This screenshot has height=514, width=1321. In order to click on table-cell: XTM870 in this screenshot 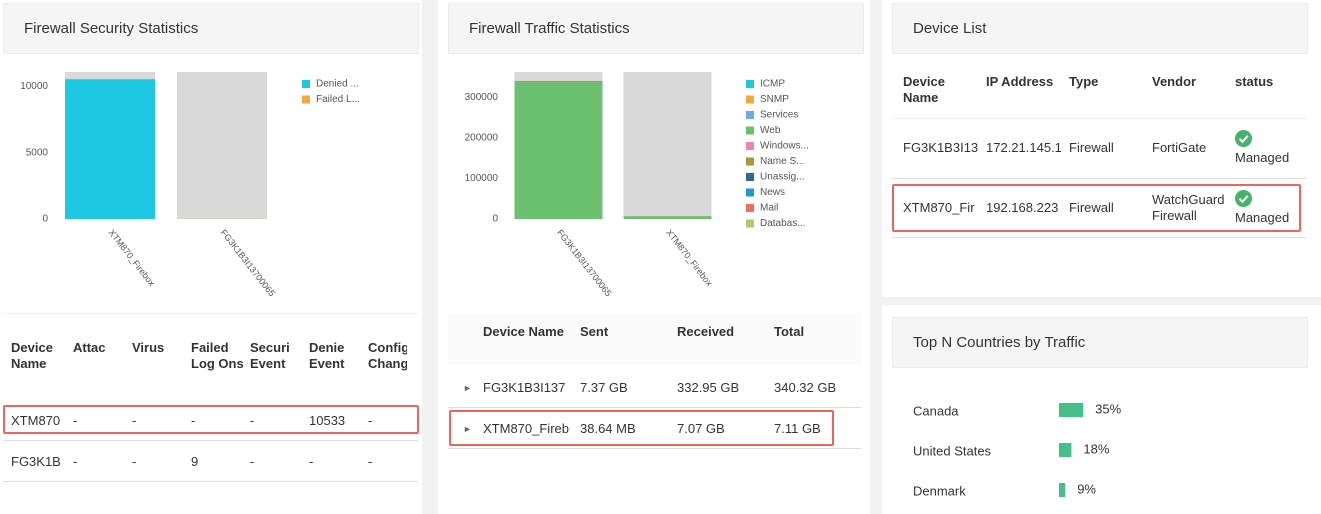, I will do `click(36, 420)`.